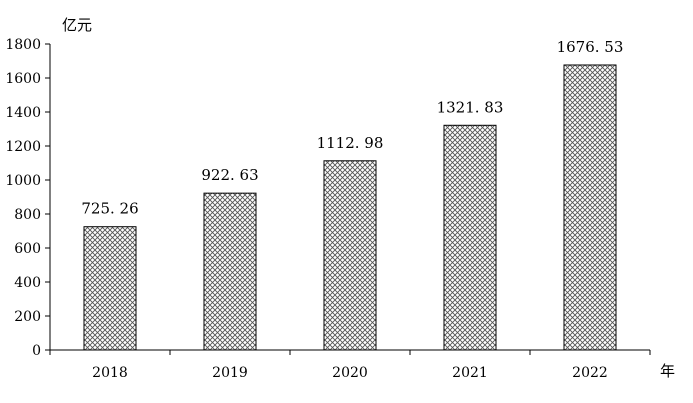 The width and height of the screenshot is (693, 403). Describe the element at coordinates (27, 283) in the screenshot. I see `y-tick-label: 400` at that location.